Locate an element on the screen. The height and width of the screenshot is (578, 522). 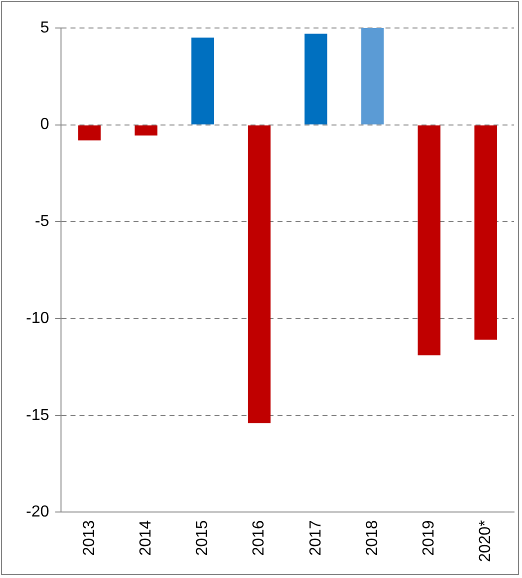
x-tick-label: 2015 is located at coordinates (203, 538).